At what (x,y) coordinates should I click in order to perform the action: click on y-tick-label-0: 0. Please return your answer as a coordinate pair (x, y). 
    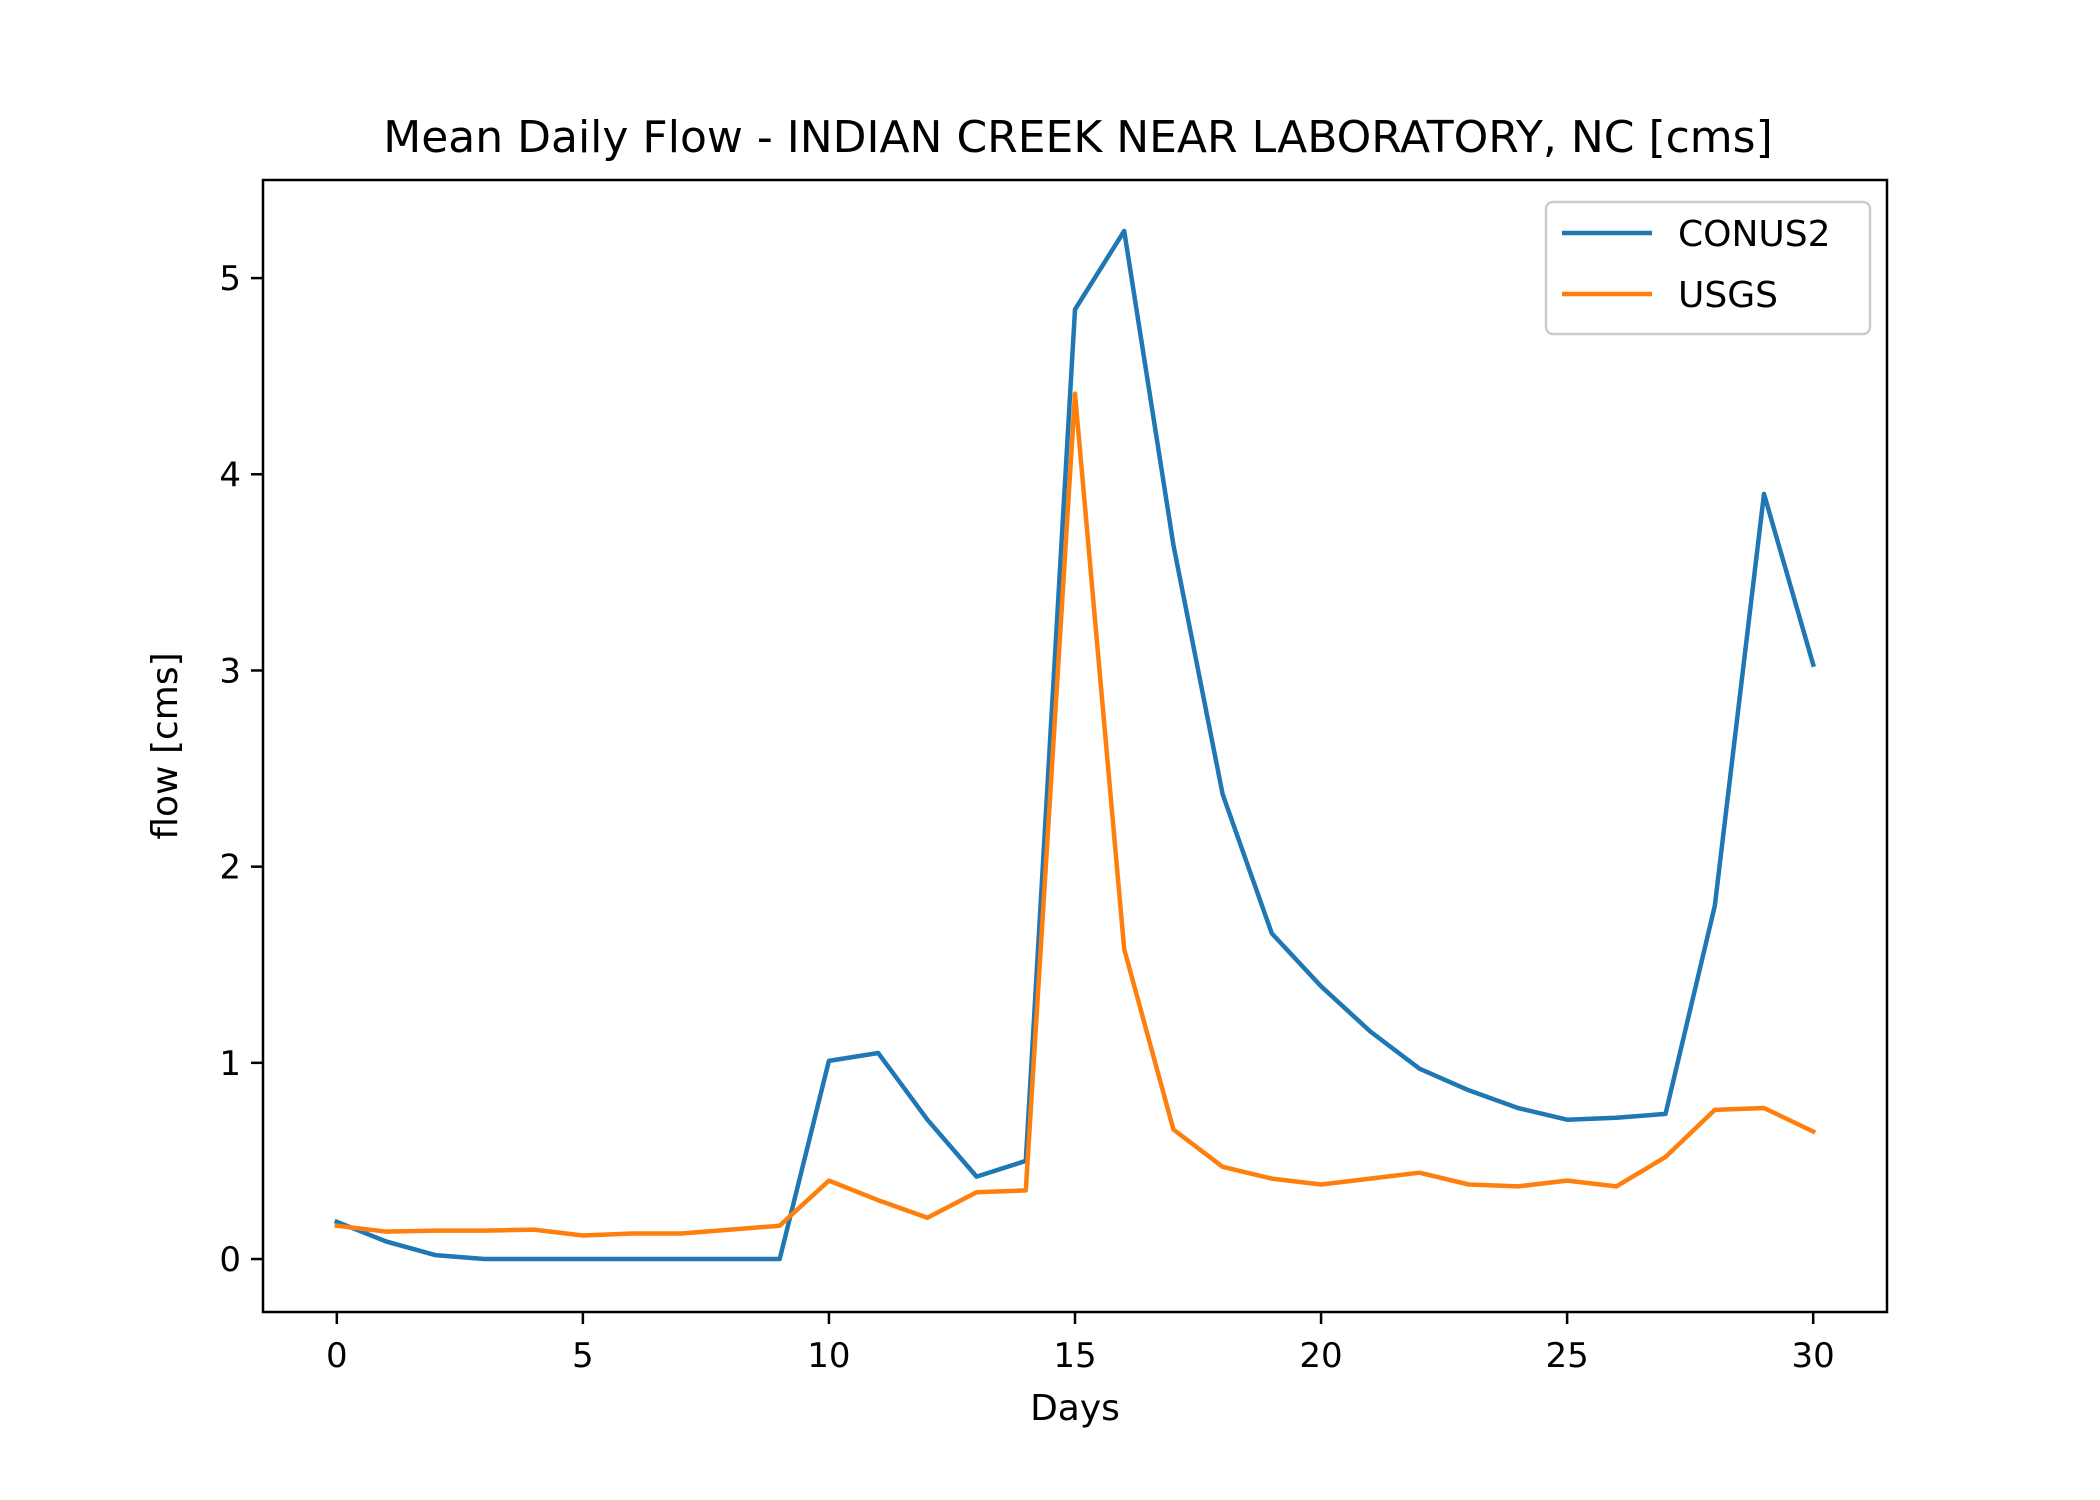
    Looking at the image, I should click on (230, 1260).